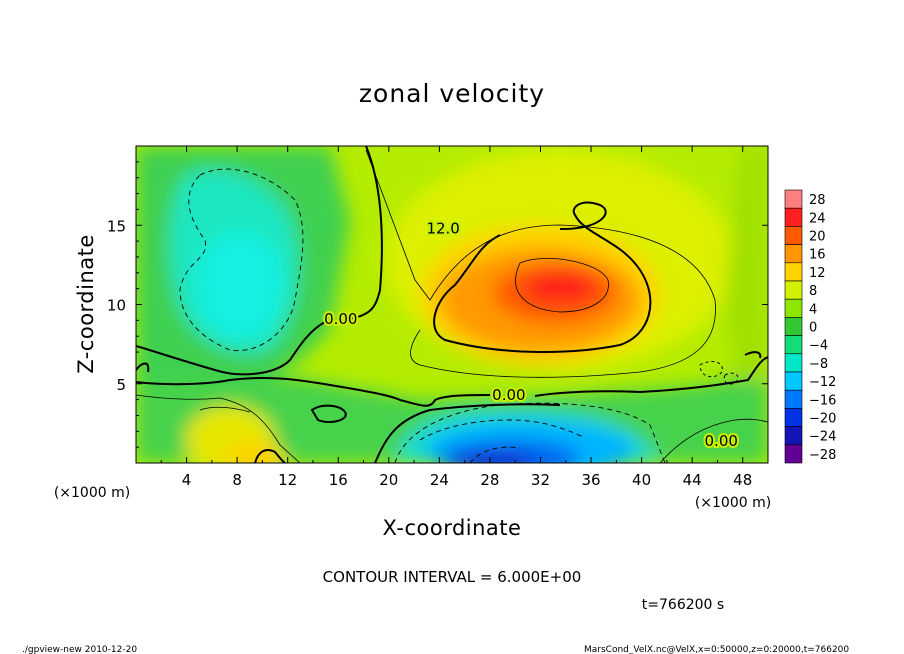 Image resolution: width=904 pixels, height=654 pixels. What do you see at coordinates (813, 328) in the screenshot?
I see `colorbar-label: 0` at bounding box center [813, 328].